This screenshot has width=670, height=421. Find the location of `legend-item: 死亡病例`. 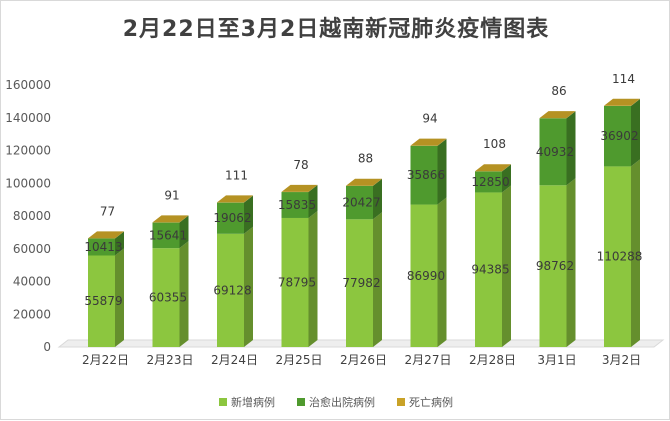

legend-item: 死亡病例 is located at coordinates (425, 402).